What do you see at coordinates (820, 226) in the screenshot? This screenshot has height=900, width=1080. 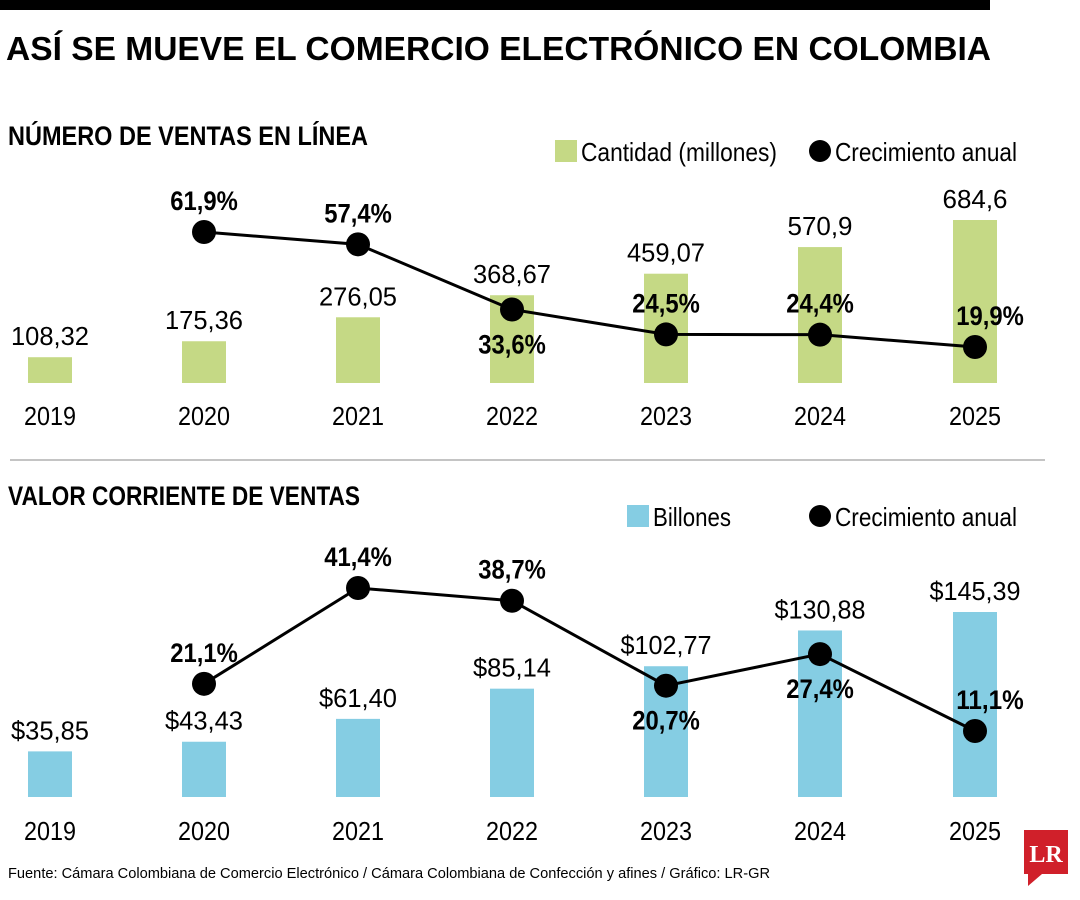 I see `bar-value-label: 570,9` at bounding box center [820, 226].